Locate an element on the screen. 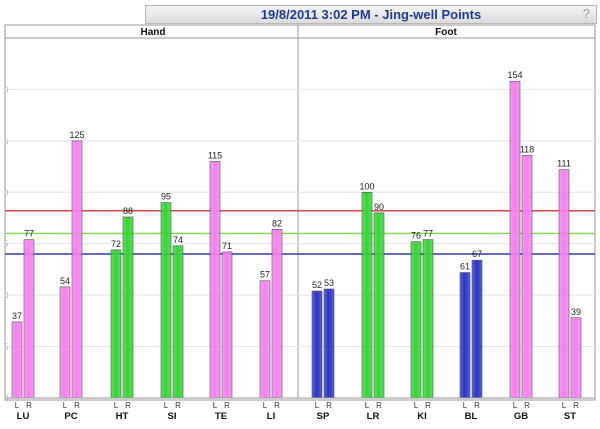 Image resolution: width=600 pixels, height=429 pixels. value-label-lu-l: 37 is located at coordinates (17, 316).